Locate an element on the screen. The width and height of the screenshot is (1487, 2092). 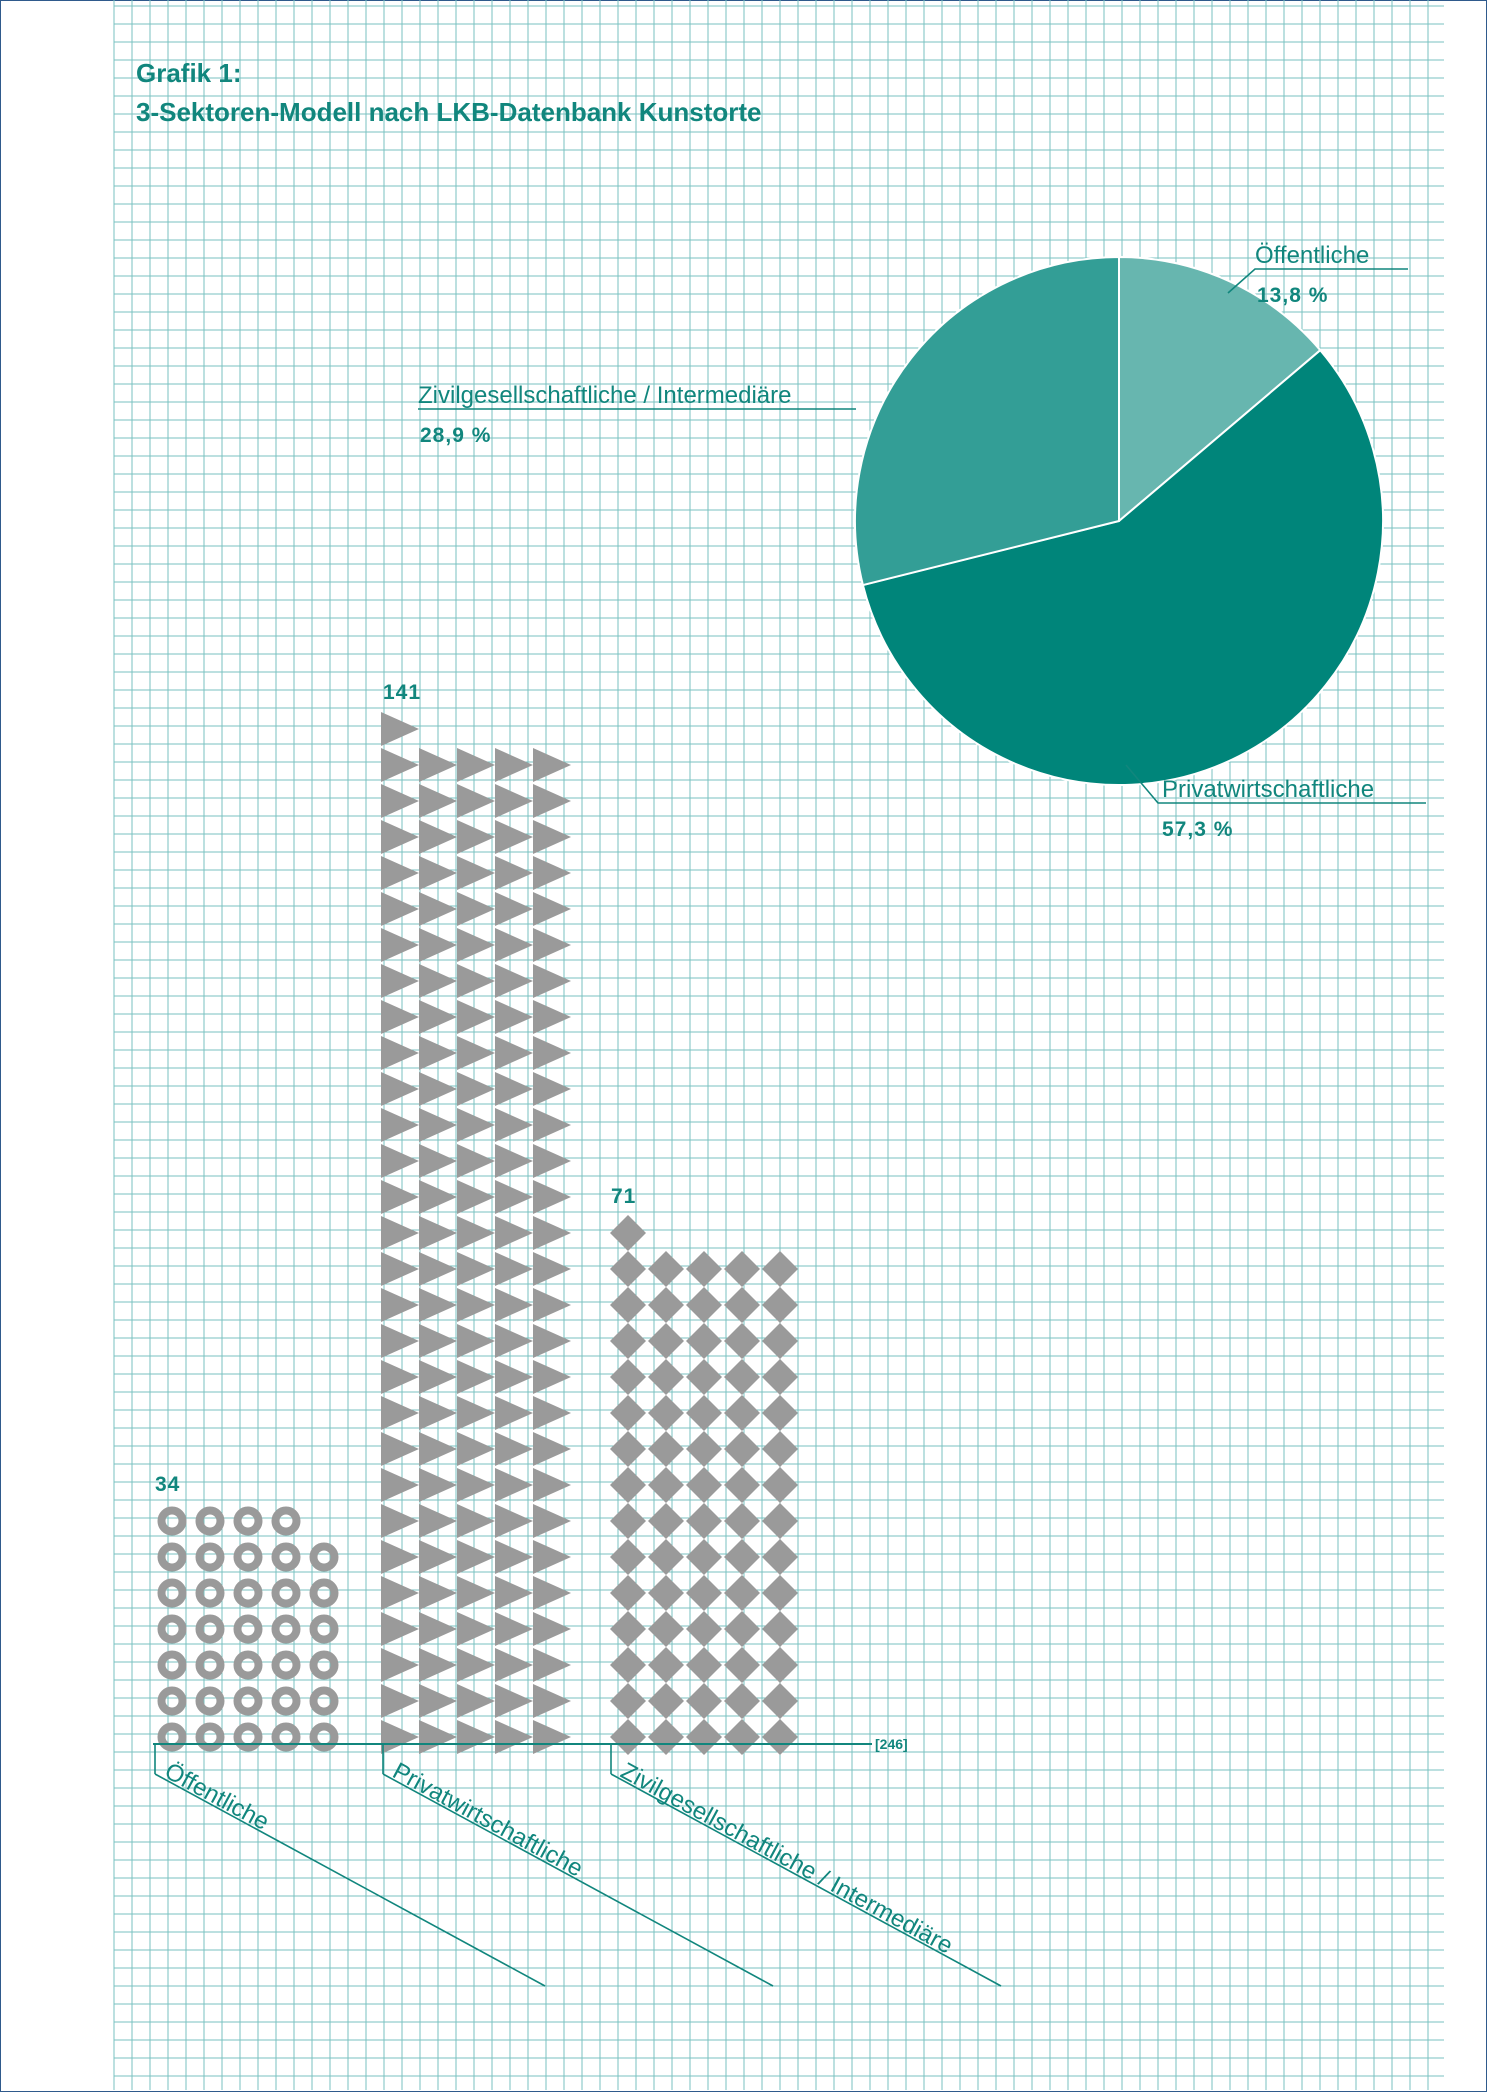
bar-value-oeffentliche: 34 is located at coordinates (167, 1484).